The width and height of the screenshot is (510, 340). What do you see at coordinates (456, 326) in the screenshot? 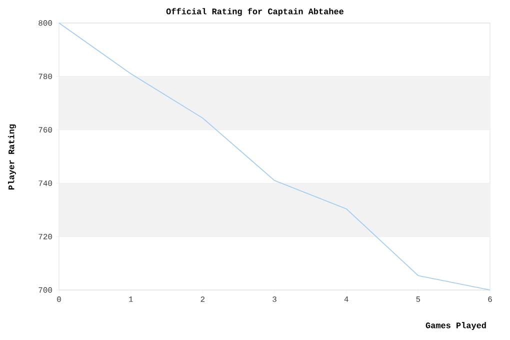
I see `x-axis-title: Games Played` at bounding box center [456, 326].